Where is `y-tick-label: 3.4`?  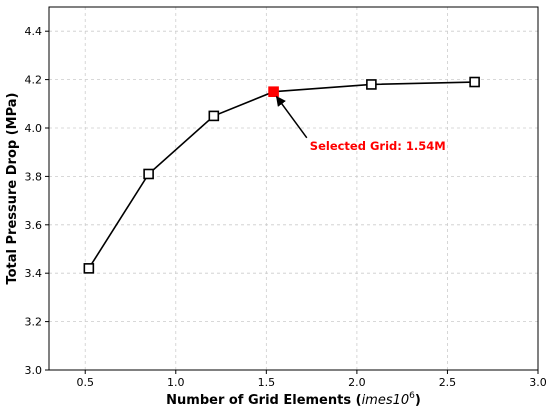 y-tick-label: 3.4 is located at coordinates (34, 273).